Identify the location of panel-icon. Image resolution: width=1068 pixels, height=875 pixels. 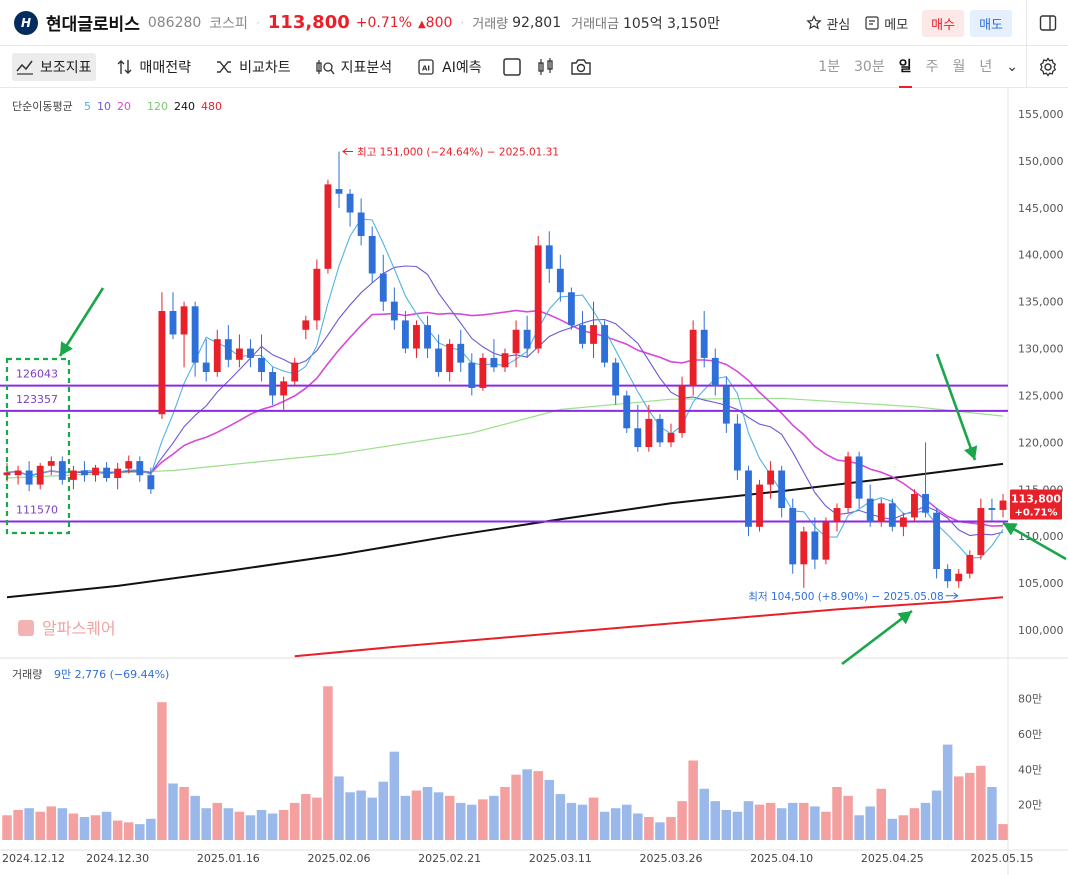
(1047, 23).